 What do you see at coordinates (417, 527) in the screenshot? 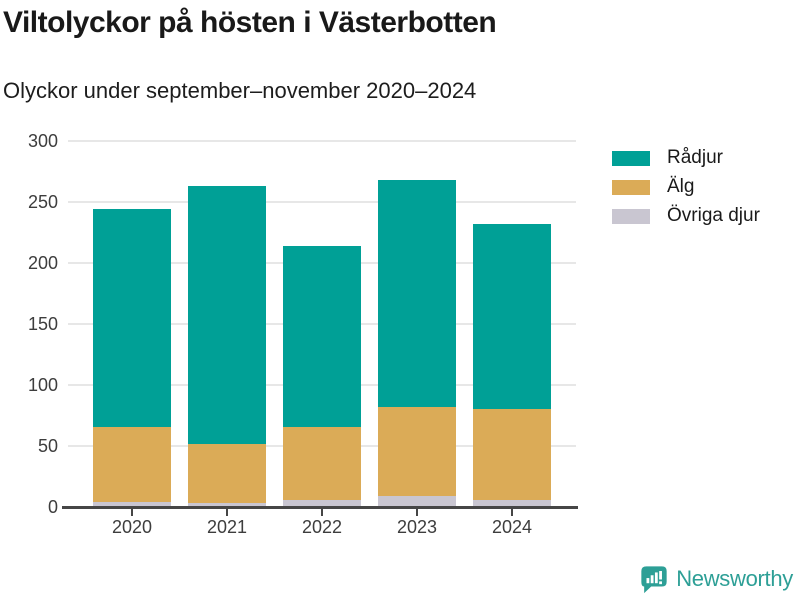
I see `x-tick-label-2023: 2023` at bounding box center [417, 527].